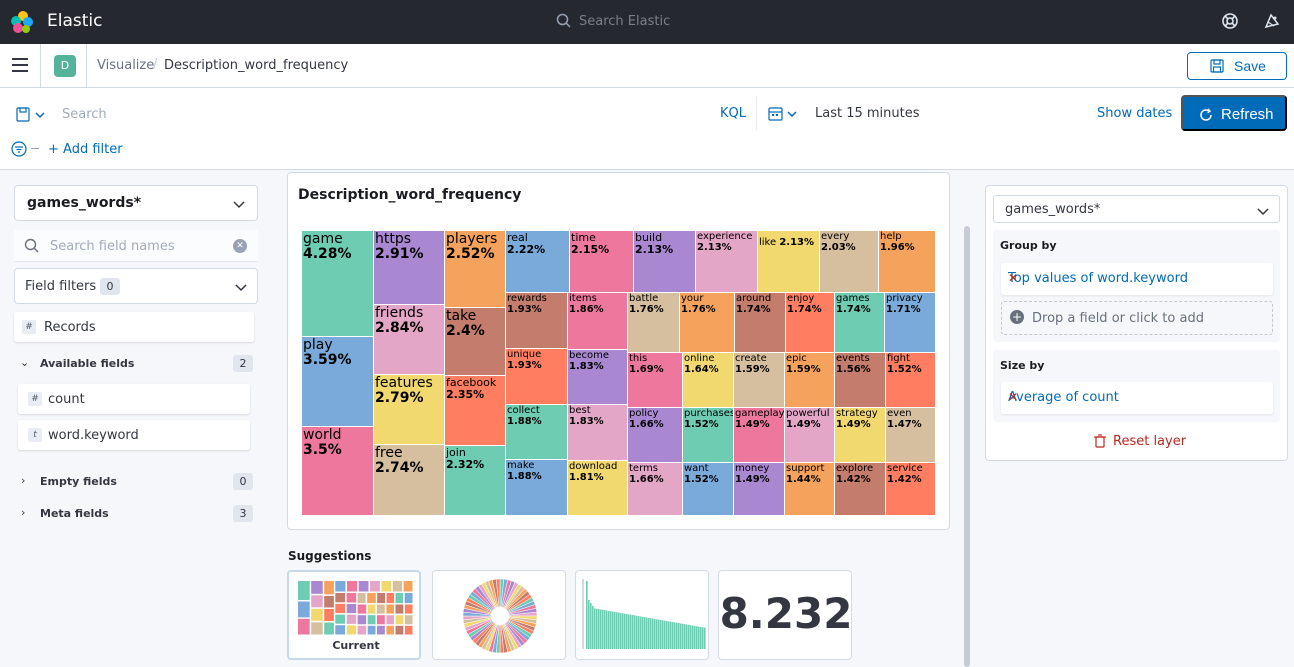 The width and height of the screenshot is (1294, 667). Describe the element at coordinates (84, 114) in the screenshot. I see `query-search-input: Search` at that location.